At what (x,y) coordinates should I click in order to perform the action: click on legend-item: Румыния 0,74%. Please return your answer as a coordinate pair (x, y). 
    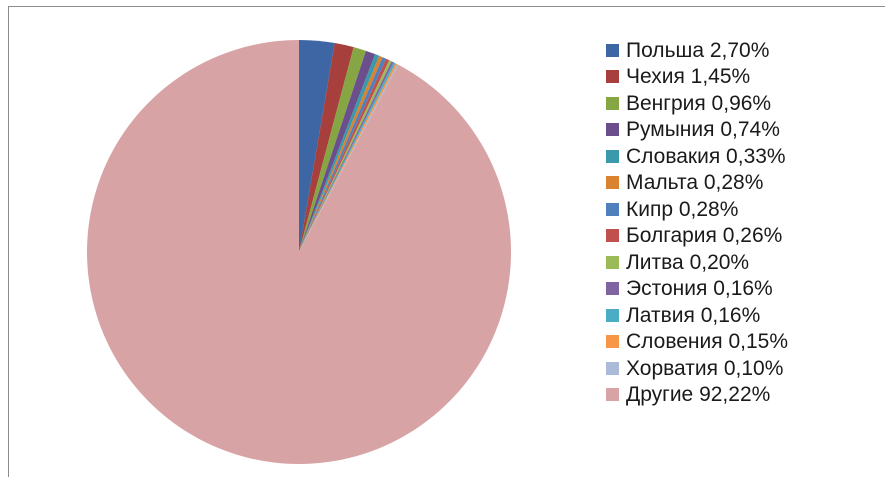
    Looking at the image, I should click on (697, 130).